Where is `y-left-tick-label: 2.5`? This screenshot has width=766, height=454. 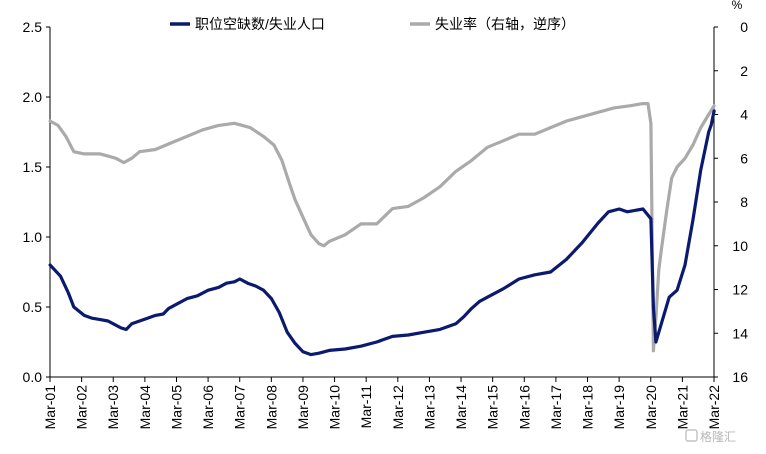 y-left-tick-label: 2.5 is located at coordinates (33, 27).